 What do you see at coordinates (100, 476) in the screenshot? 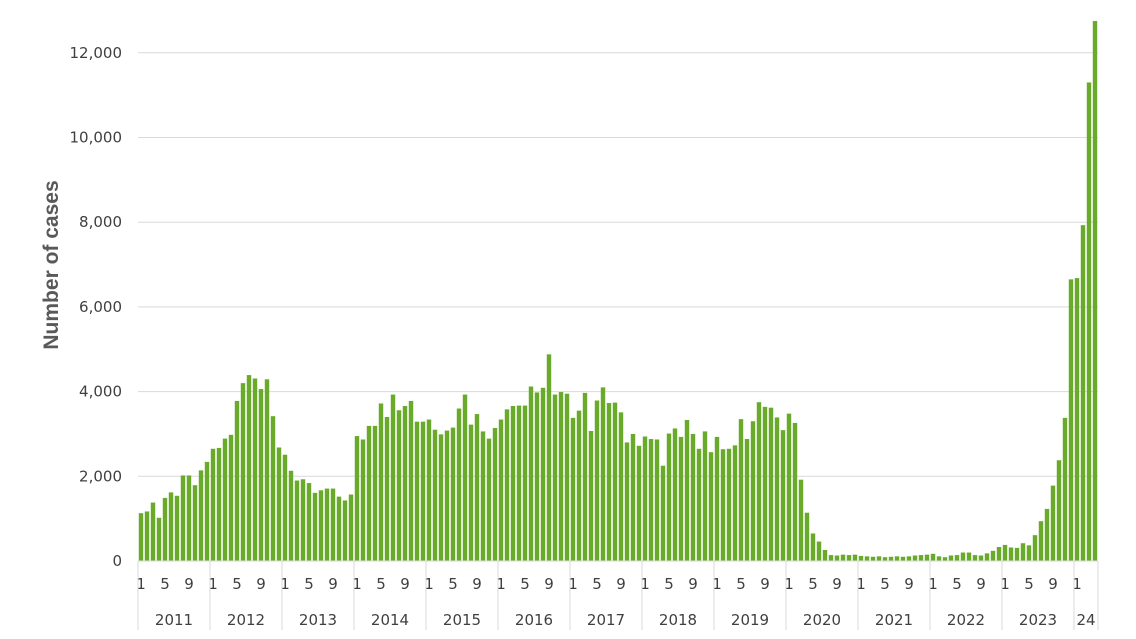
I see `y-tick-label: 2,000` at bounding box center [100, 476].